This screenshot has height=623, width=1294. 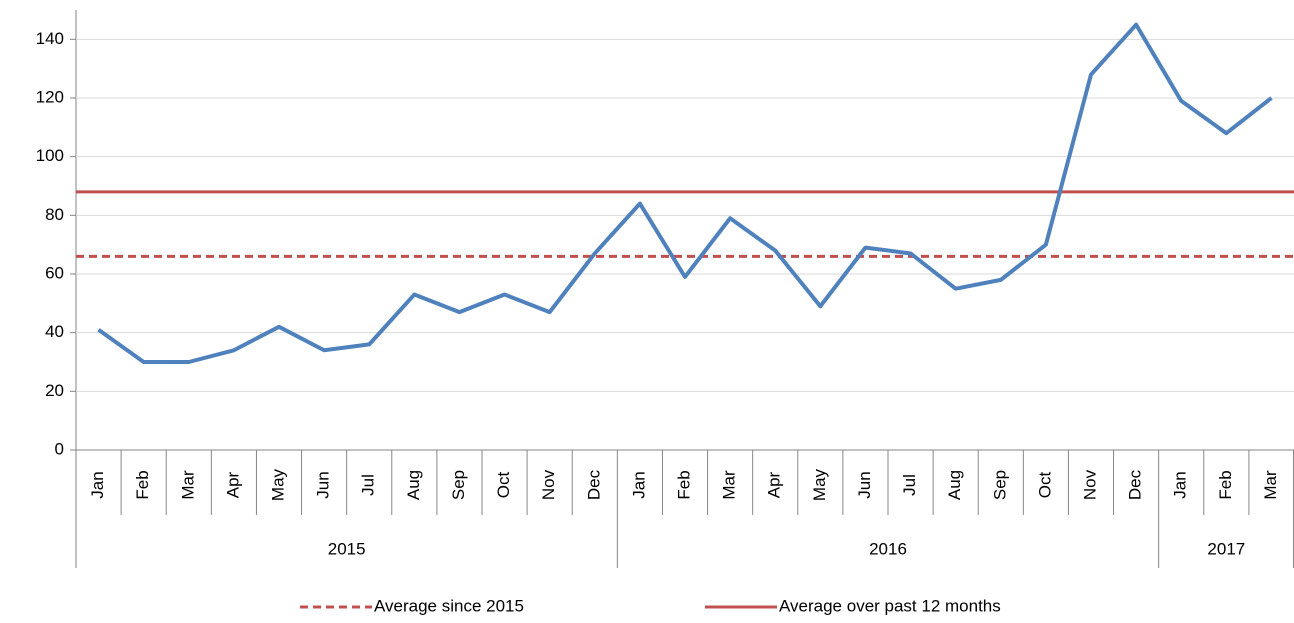 I want to click on y-tick-label: 0, so click(x=59, y=448).